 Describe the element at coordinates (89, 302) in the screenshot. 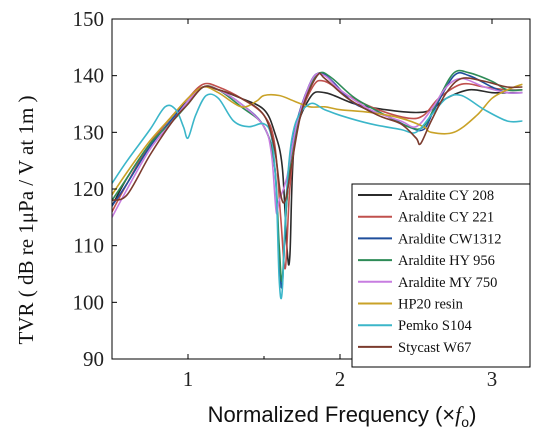

I see `y-tick-label: 100` at that location.